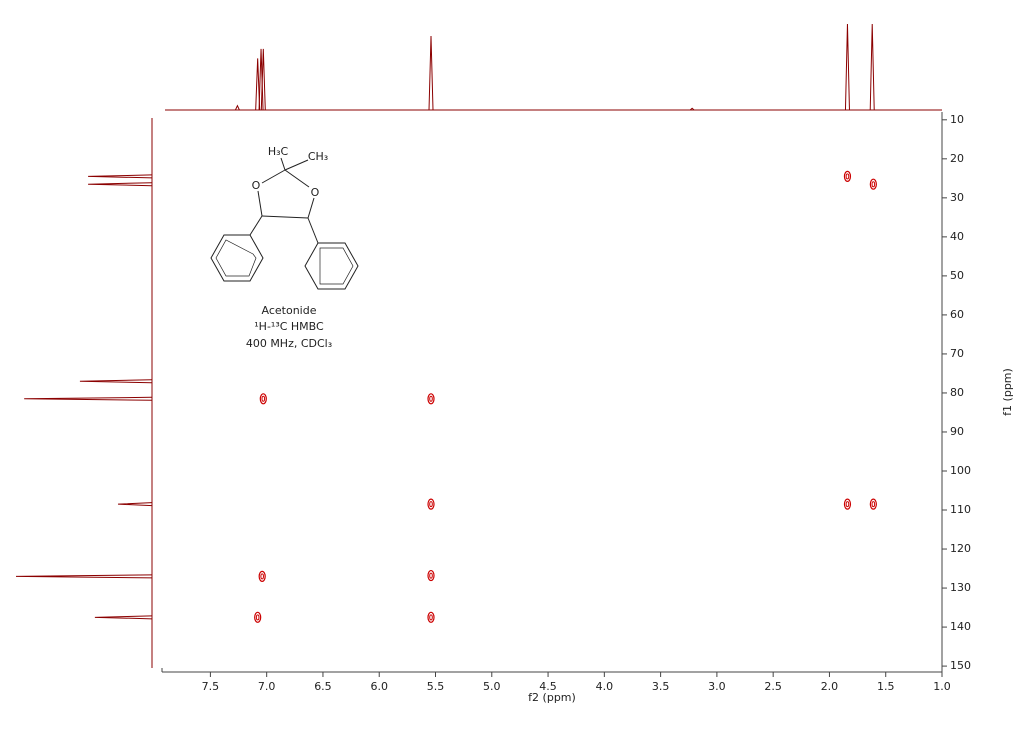  Describe the element at coordinates (548, 686) in the screenshot. I see `x-tick-label: 4.5` at that location.